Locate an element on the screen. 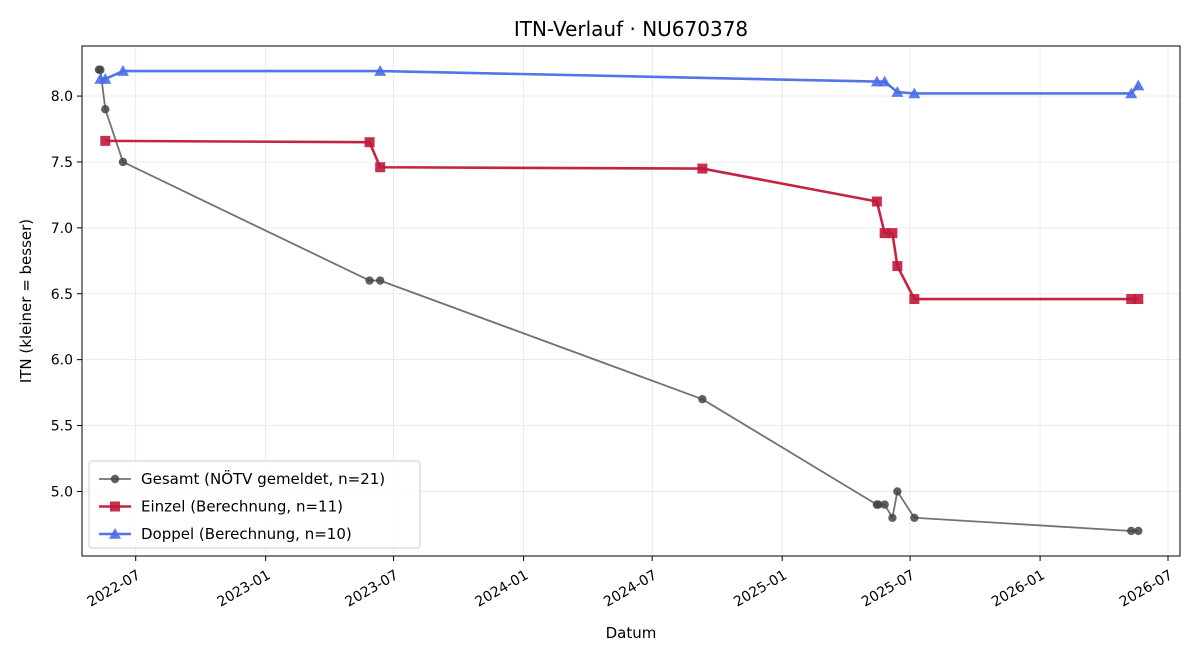 The height and width of the screenshot is (660, 1200). y-tick-label: 5.0 is located at coordinates (62, 492).